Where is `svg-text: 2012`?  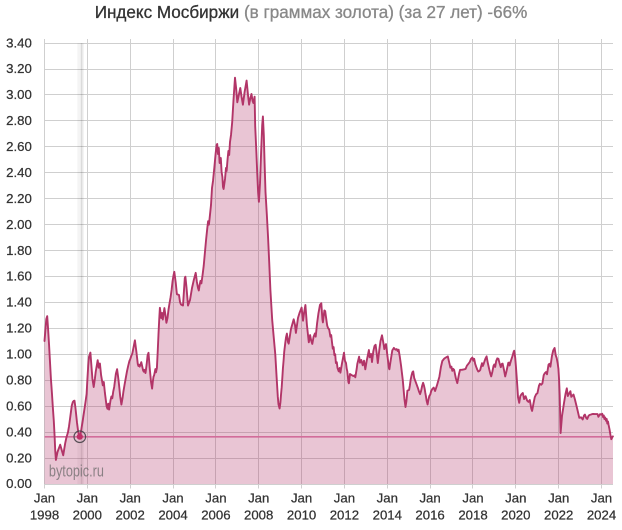
svg-text: 2012 is located at coordinates (344, 514).